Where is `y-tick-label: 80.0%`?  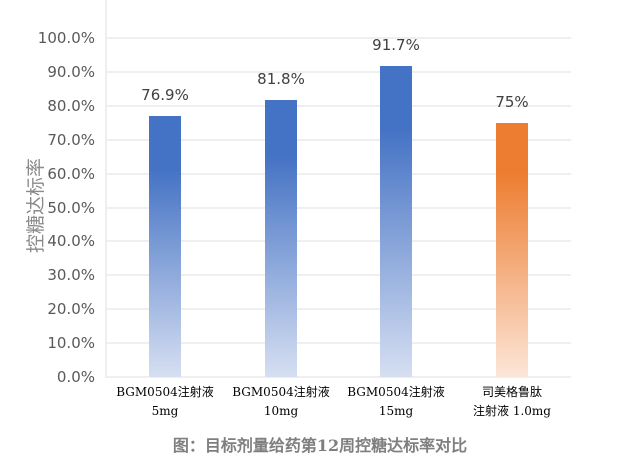 y-tick-label: 80.0% is located at coordinates (71, 105).